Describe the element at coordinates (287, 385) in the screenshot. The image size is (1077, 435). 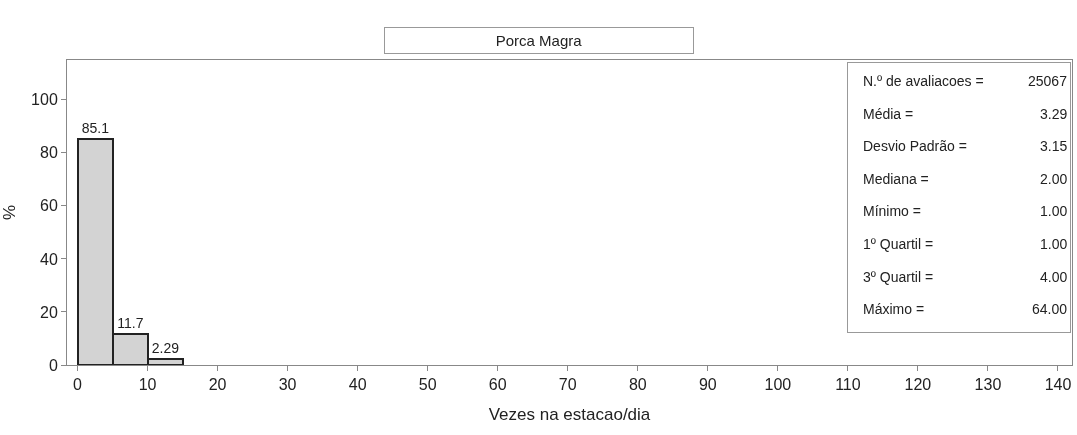
I see `x-tick-label: 30` at that location.